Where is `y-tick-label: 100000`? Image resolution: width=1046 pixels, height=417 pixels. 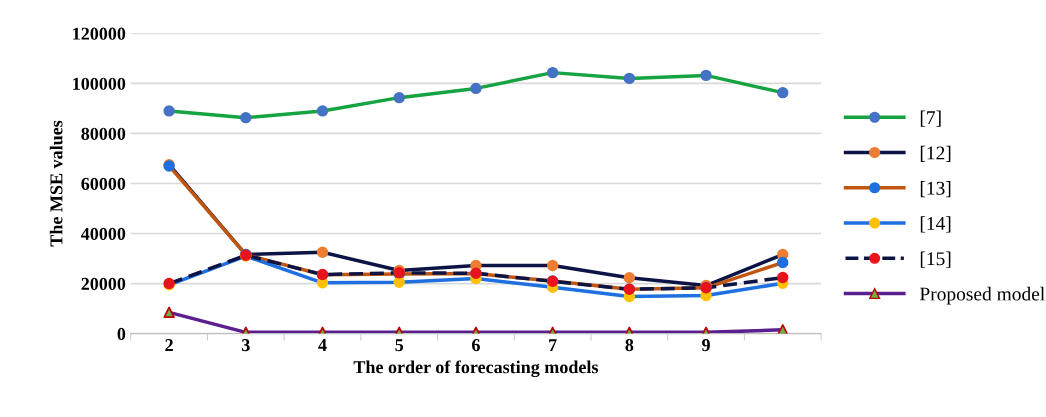
y-tick-label: 100000 is located at coordinates (99, 83).